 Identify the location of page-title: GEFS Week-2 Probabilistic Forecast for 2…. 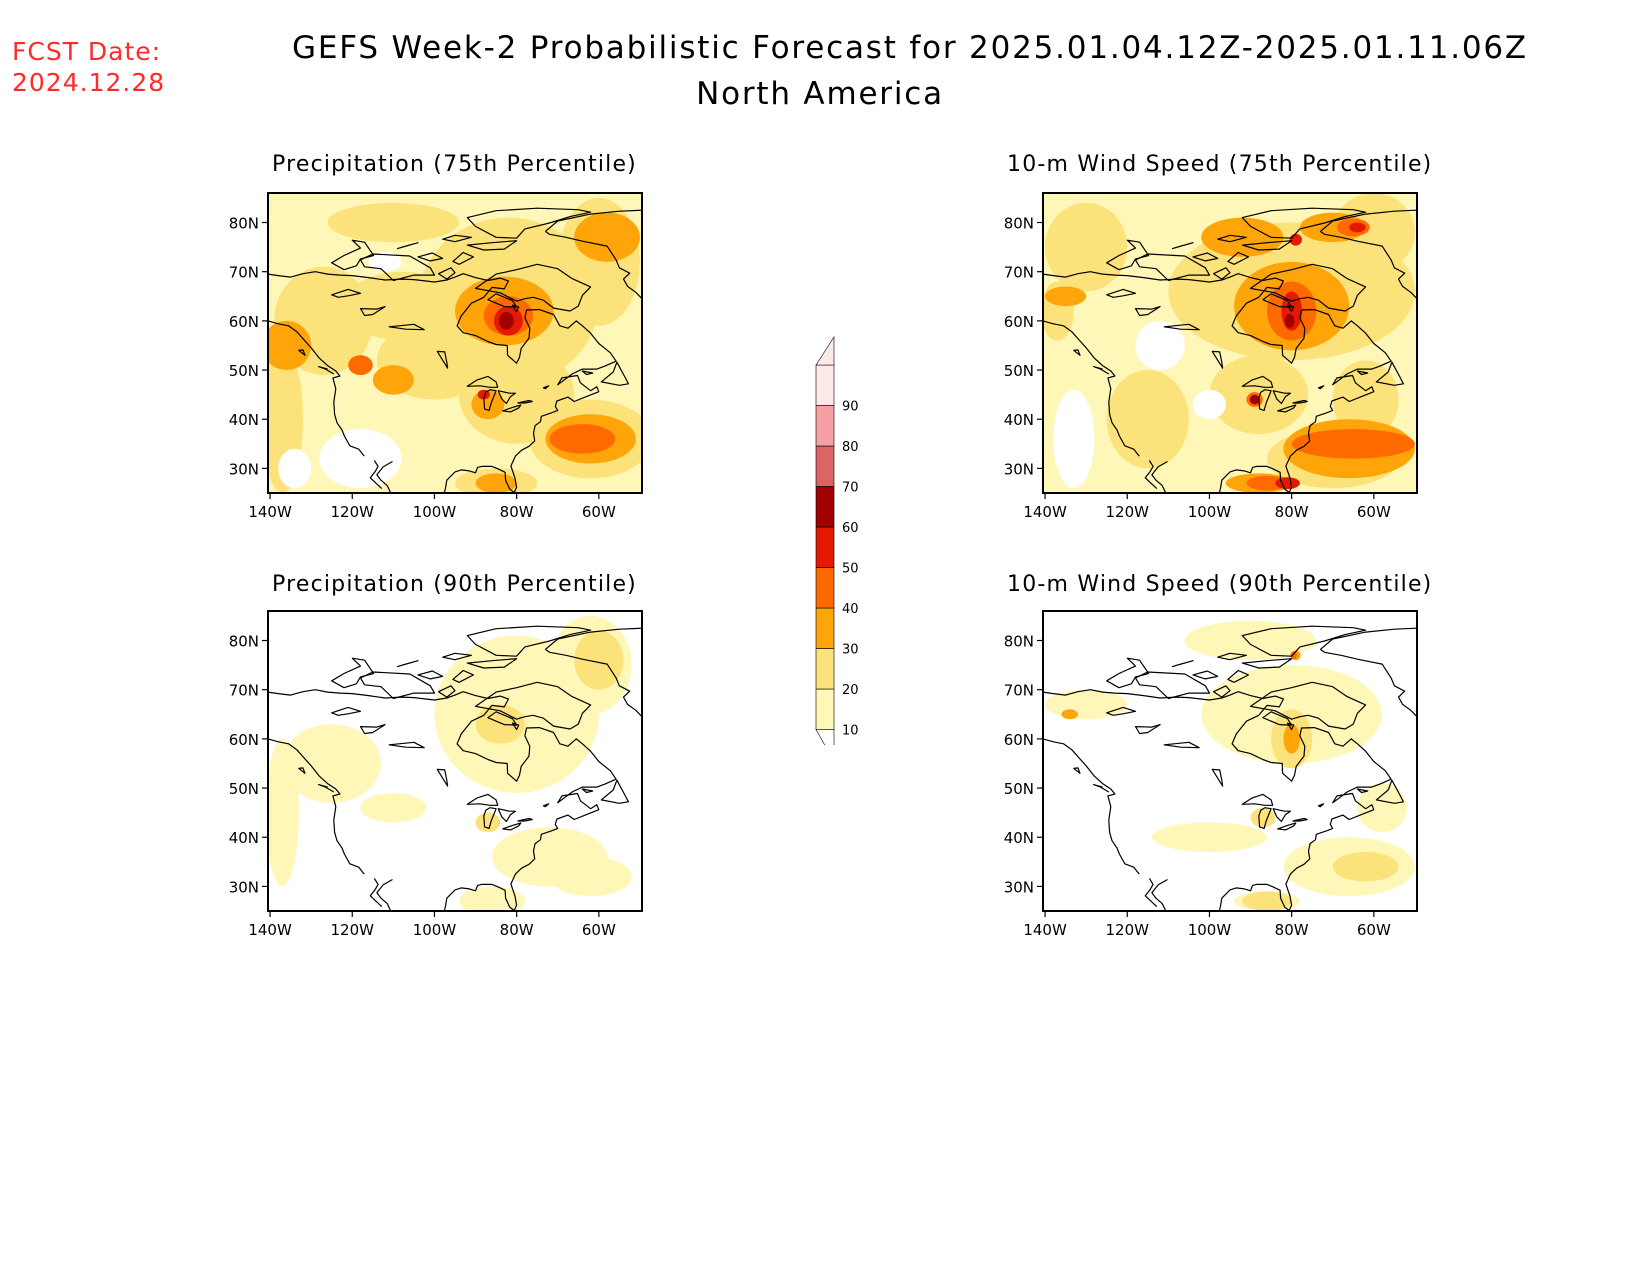
(910, 48).